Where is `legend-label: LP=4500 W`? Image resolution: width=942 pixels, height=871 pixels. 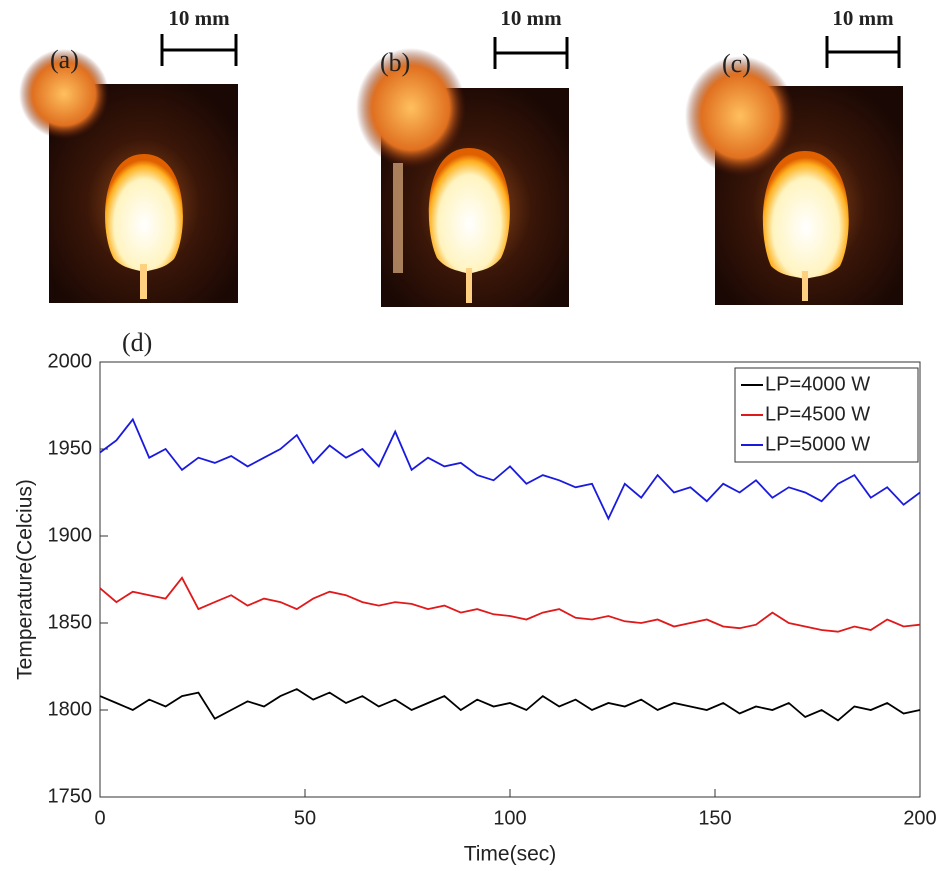 legend-label: LP=4500 W is located at coordinates (817, 414).